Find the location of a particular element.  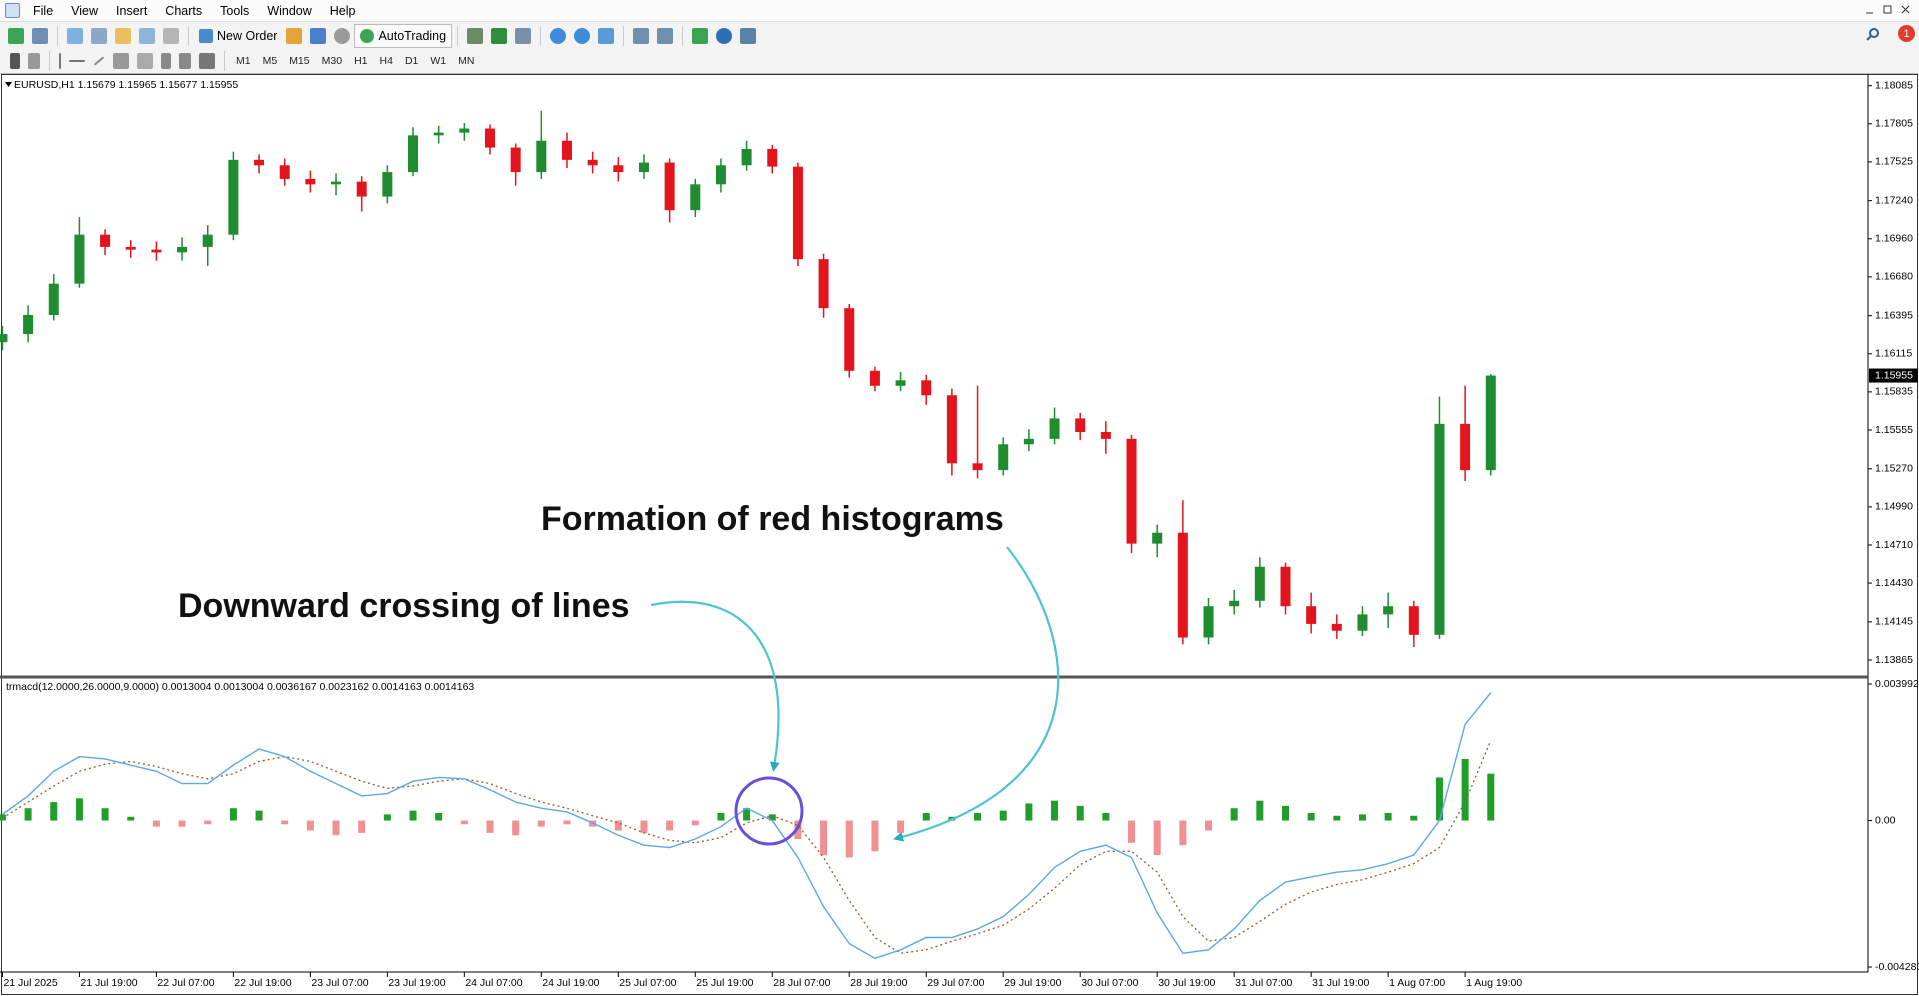

autotrading-button: AutoTrading is located at coordinates (403, 35).